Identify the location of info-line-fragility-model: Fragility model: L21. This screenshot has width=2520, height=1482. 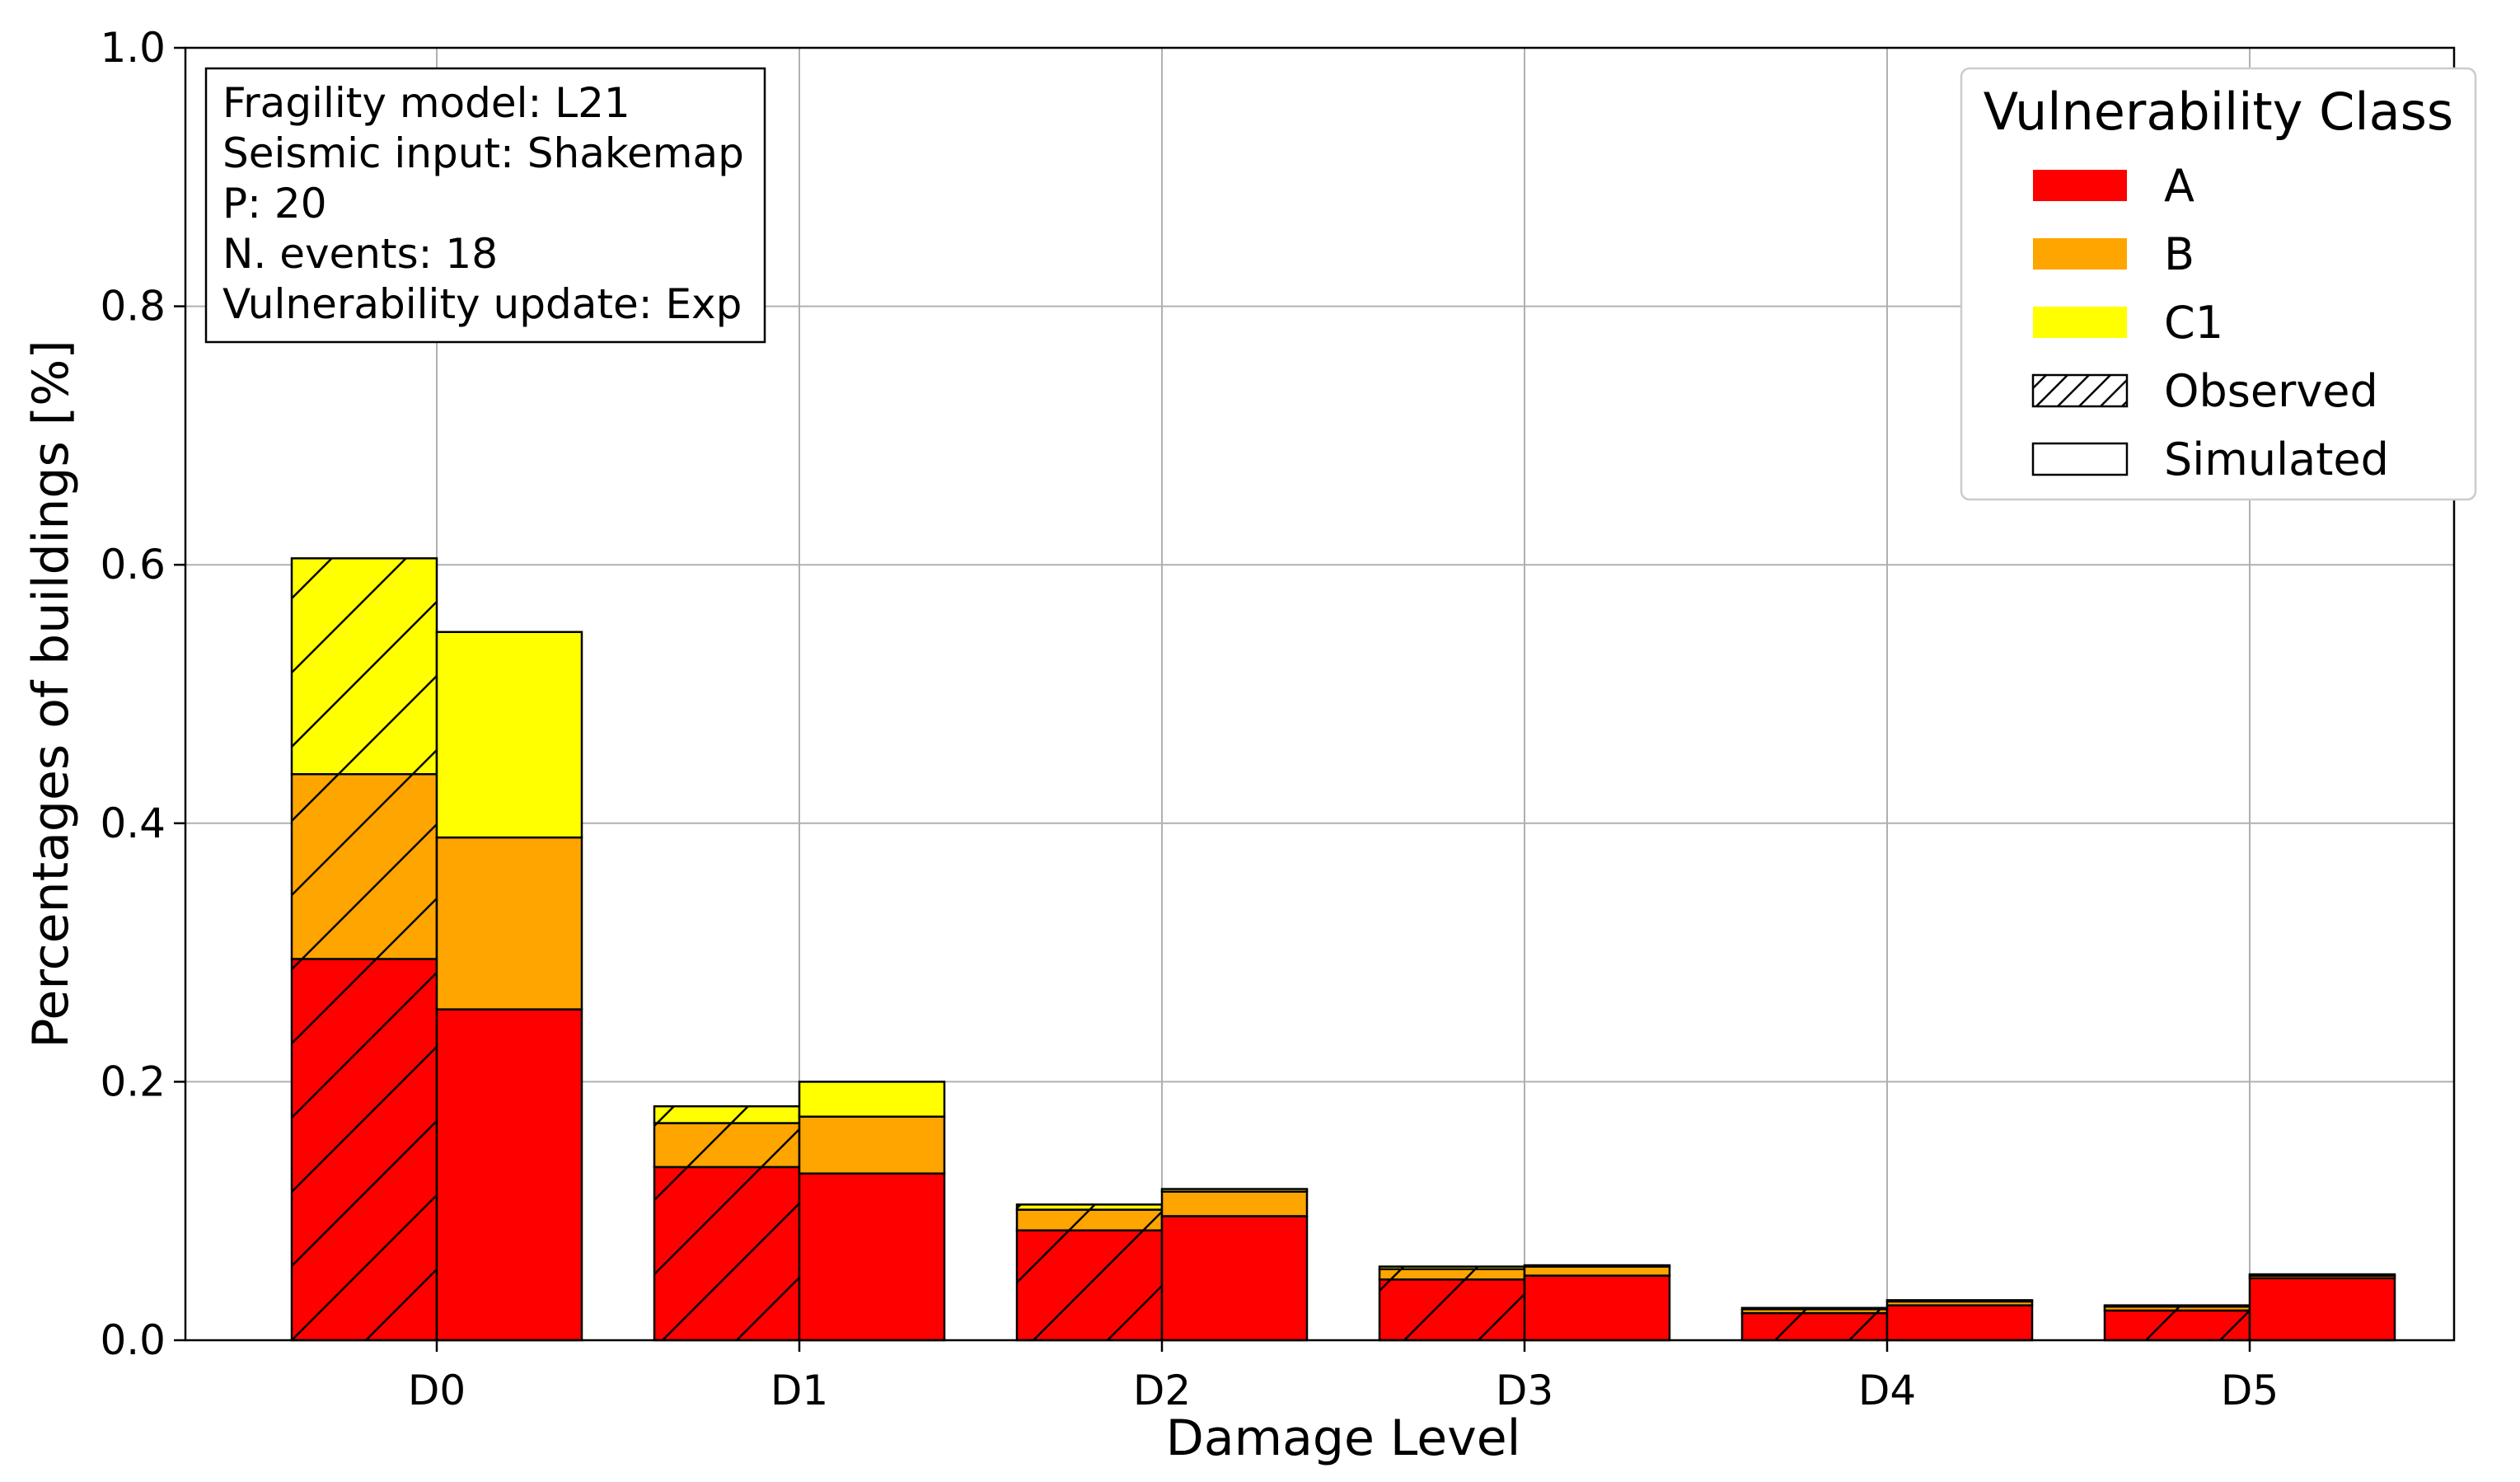
(426, 103).